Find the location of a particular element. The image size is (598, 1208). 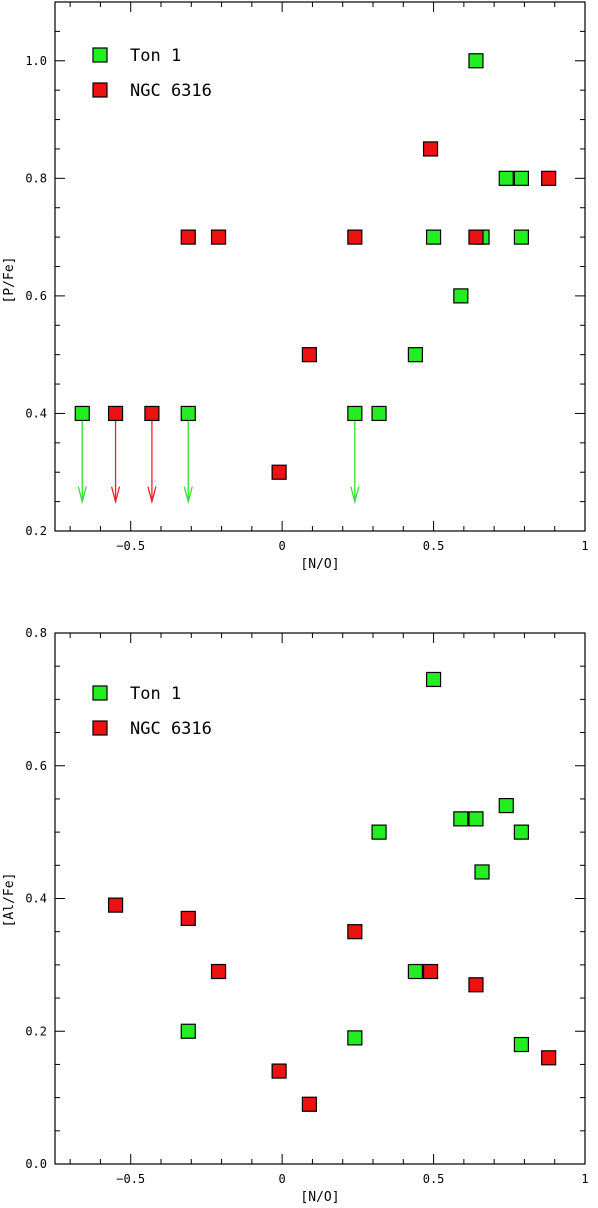

y-axis-title: [Al/Fe] is located at coordinates (9, 900).